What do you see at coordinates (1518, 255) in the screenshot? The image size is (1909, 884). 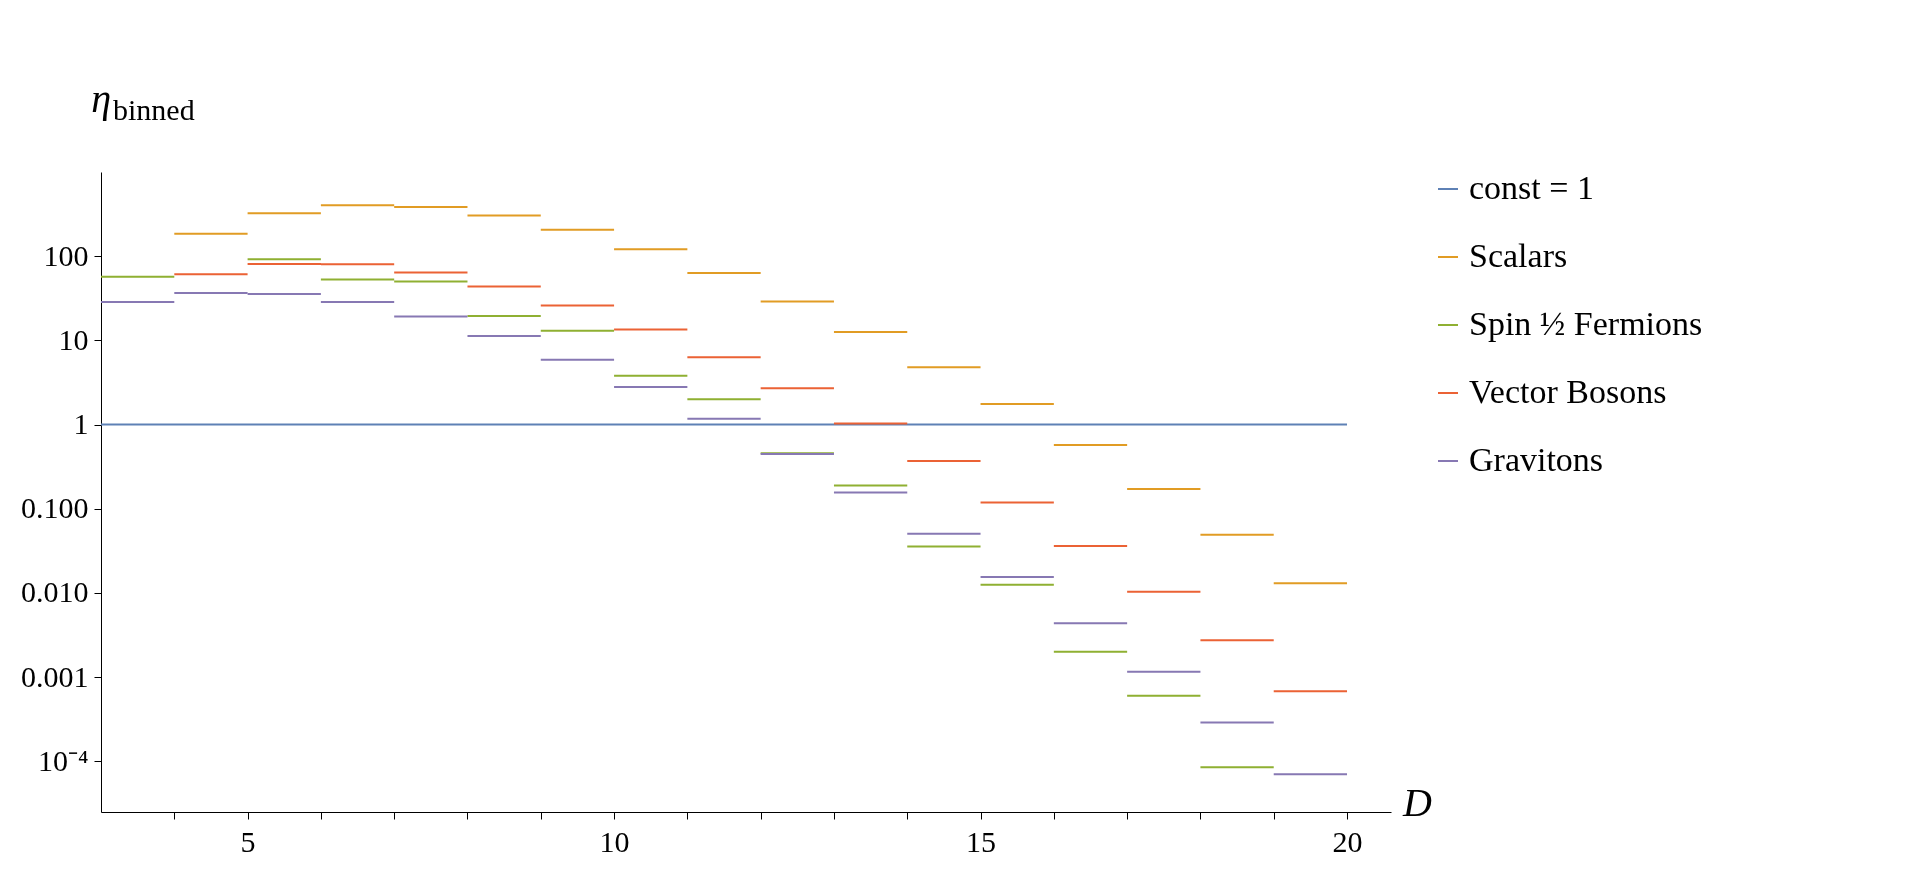 I see `legend-label: Scalars` at bounding box center [1518, 255].